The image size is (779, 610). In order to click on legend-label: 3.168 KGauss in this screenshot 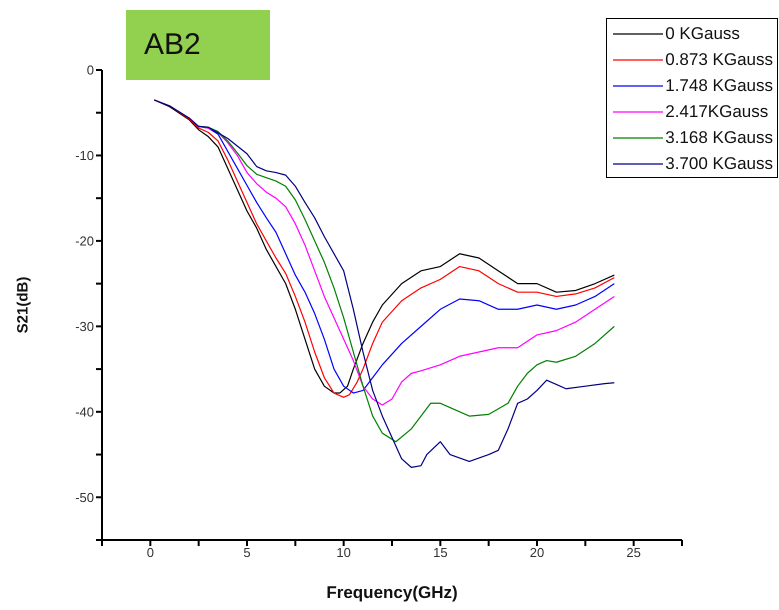, I will do `click(719, 138)`.